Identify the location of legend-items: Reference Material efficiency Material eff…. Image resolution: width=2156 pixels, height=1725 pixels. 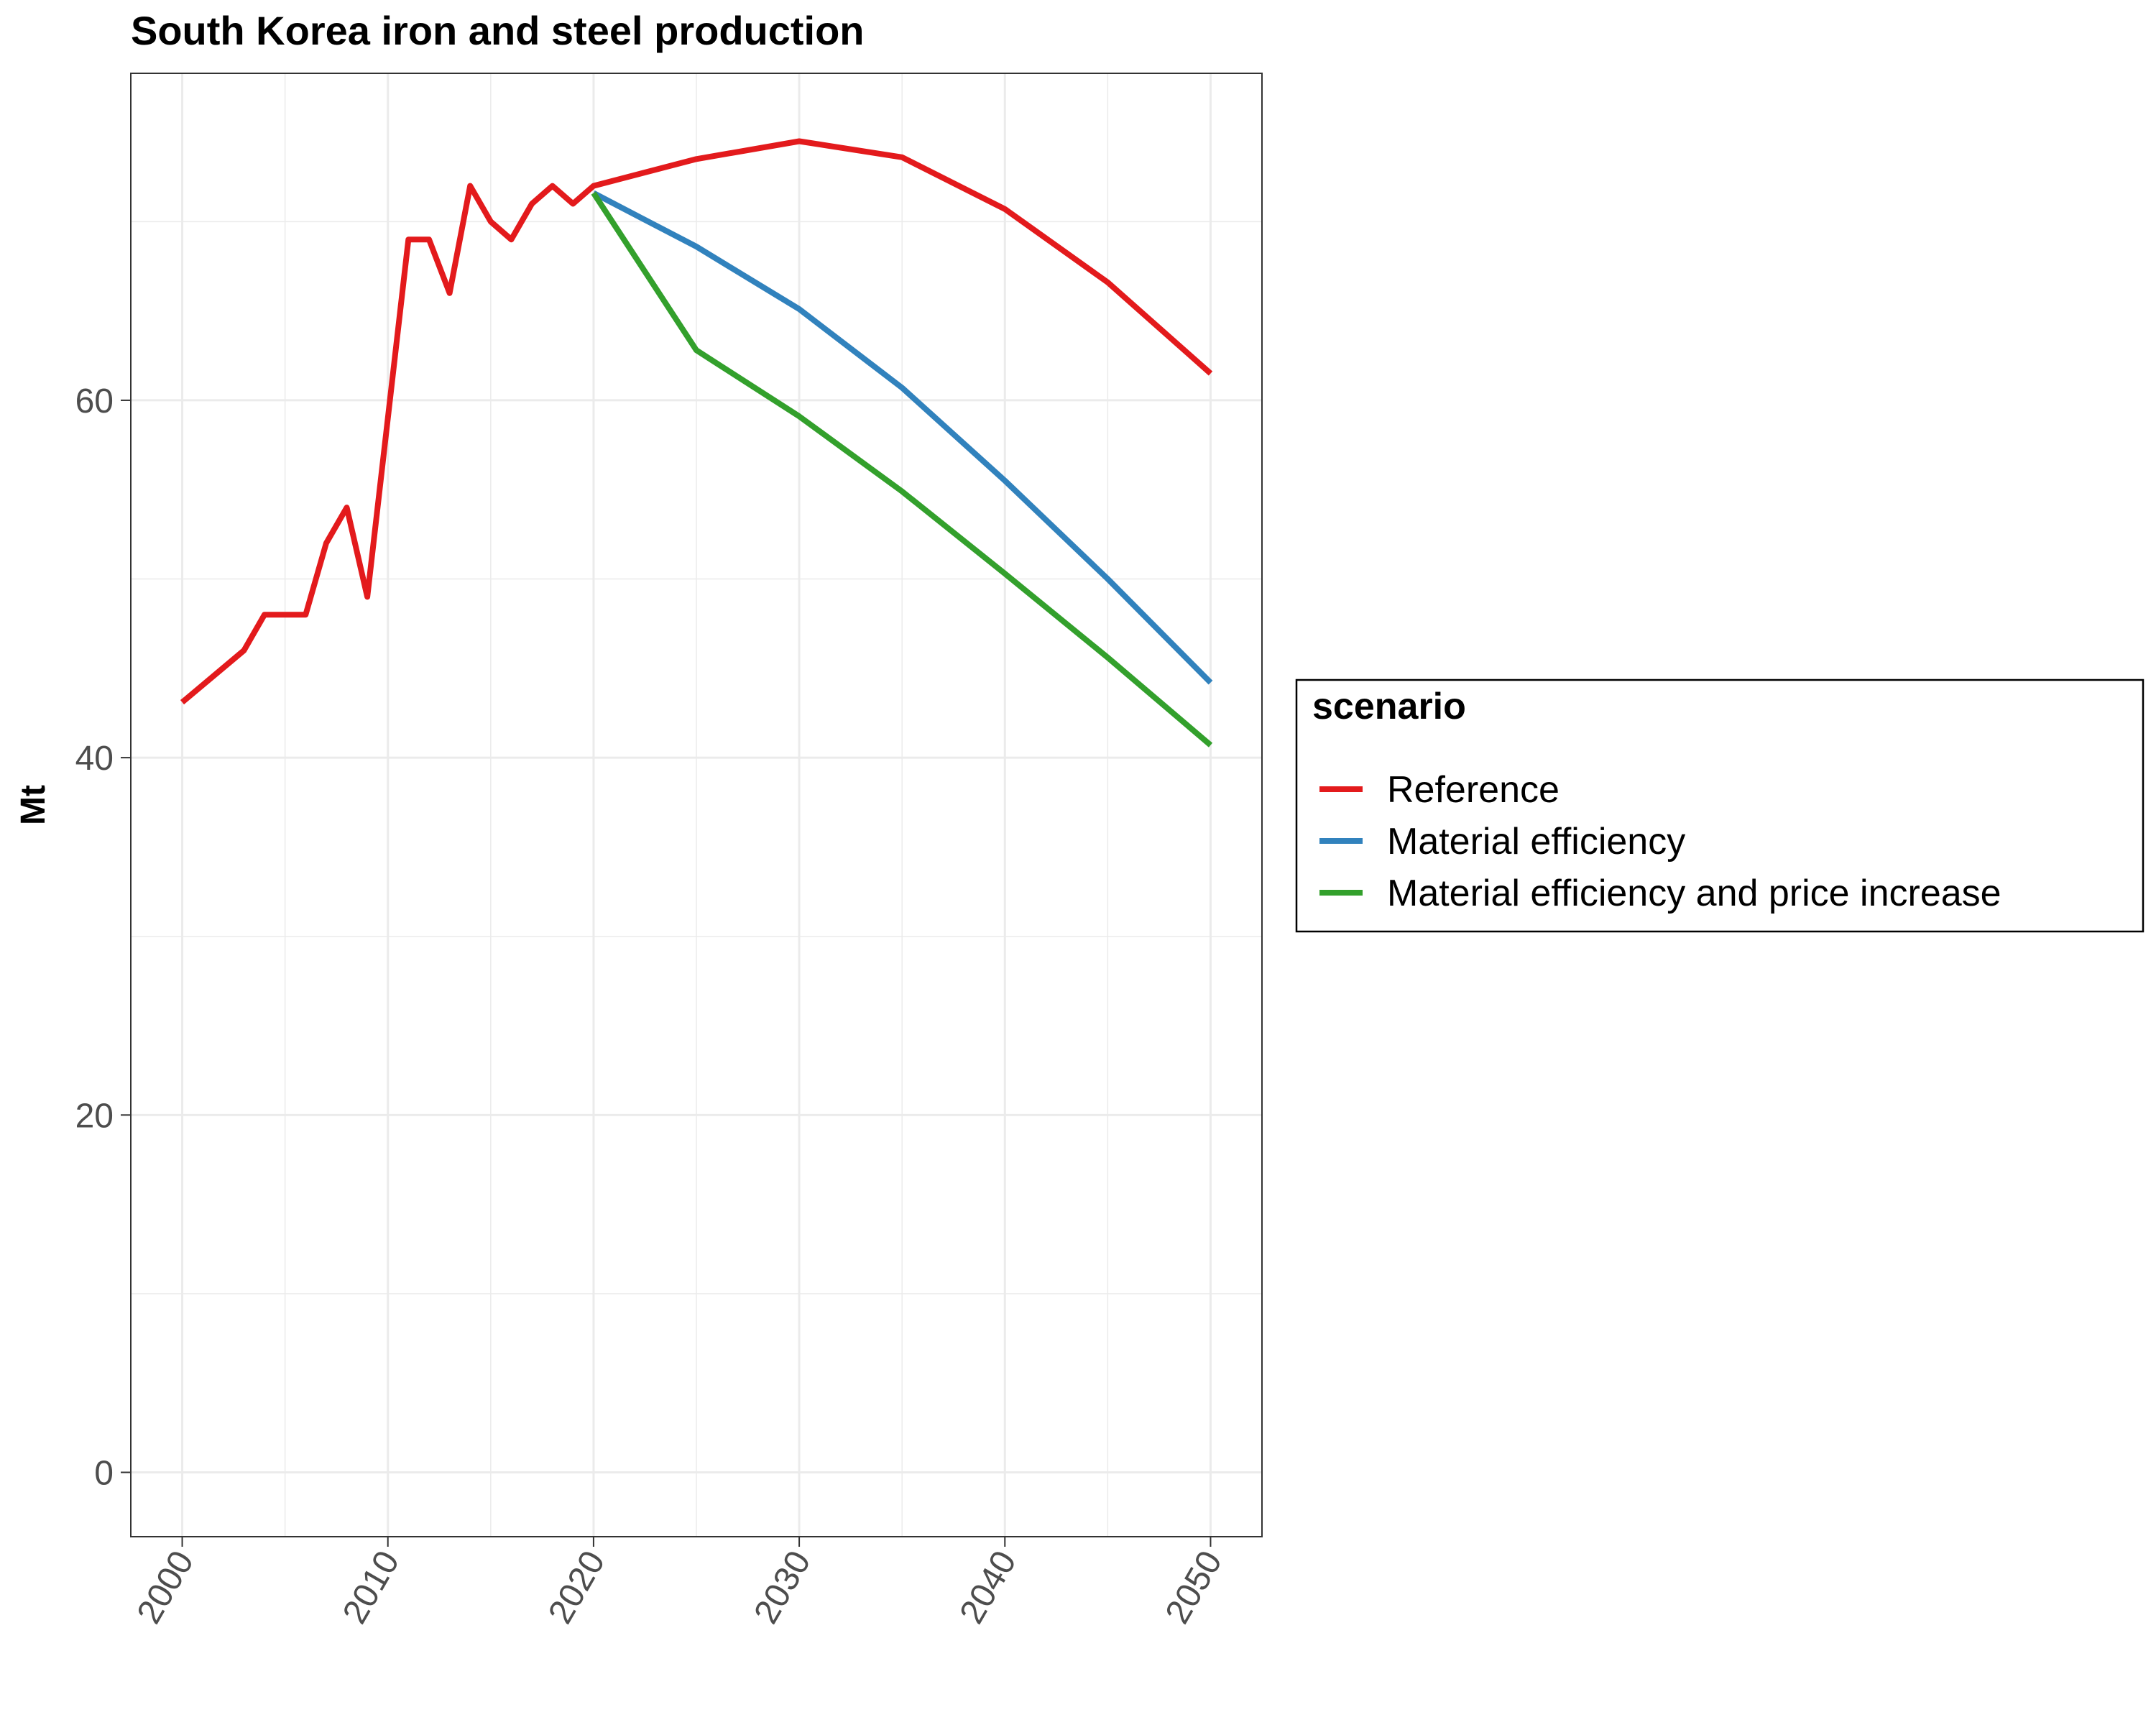
(1660, 841).